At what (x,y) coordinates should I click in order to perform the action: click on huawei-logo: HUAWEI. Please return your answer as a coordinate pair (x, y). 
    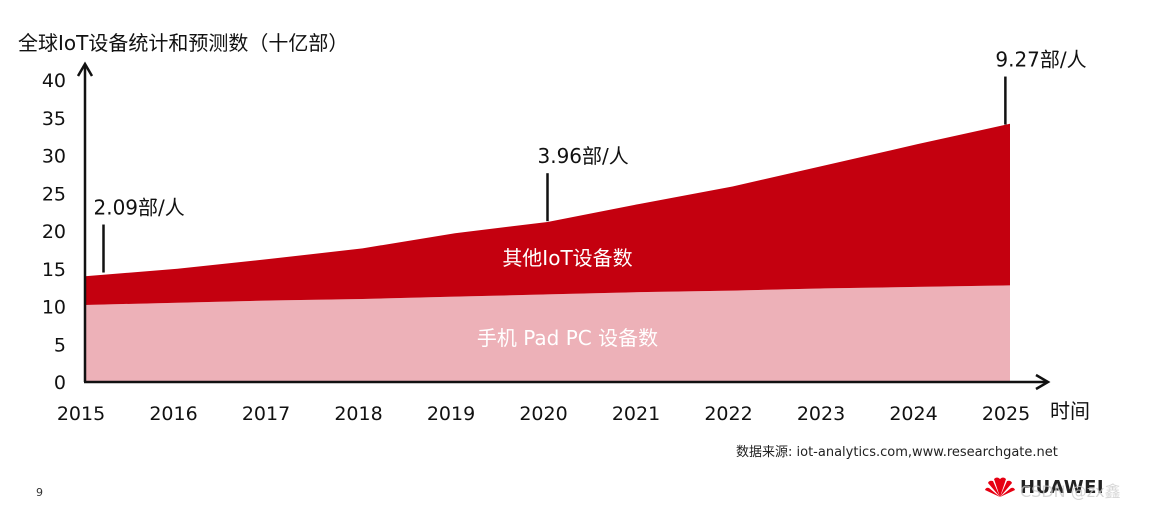
    Looking at the image, I should click on (1044, 487).